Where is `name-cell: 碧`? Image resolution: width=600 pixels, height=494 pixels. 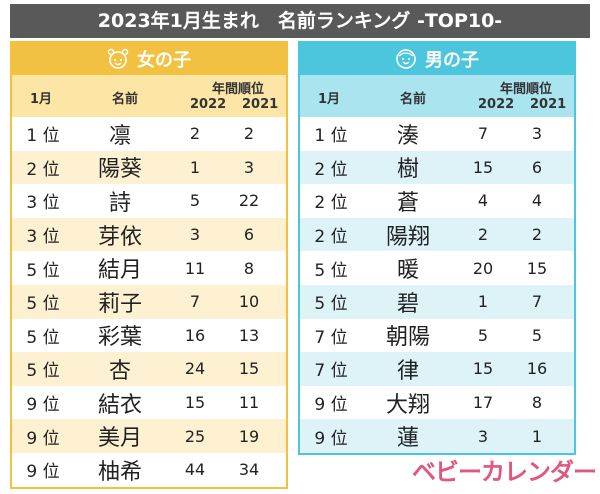
name-cell: 碧 is located at coordinates (407, 304).